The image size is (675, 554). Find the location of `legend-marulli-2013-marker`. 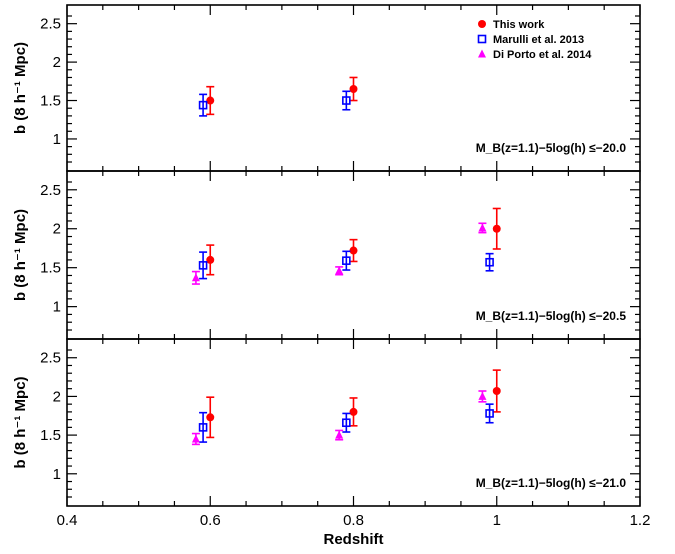

legend-marulli-2013-marker is located at coordinates (482, 39).